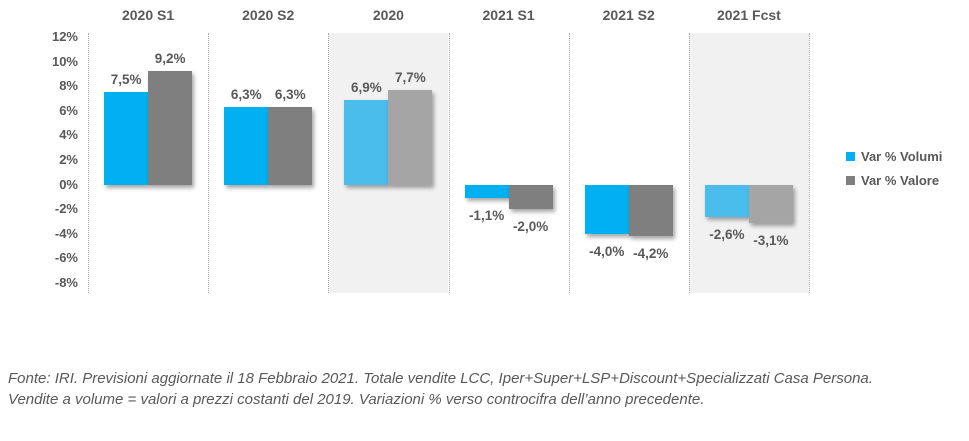 The width and height of the screenshot is (969, 441). Describe the element at coordinates (850, 156) in the screenshot. I see `legend-swatch-volumi-icon` at that location.